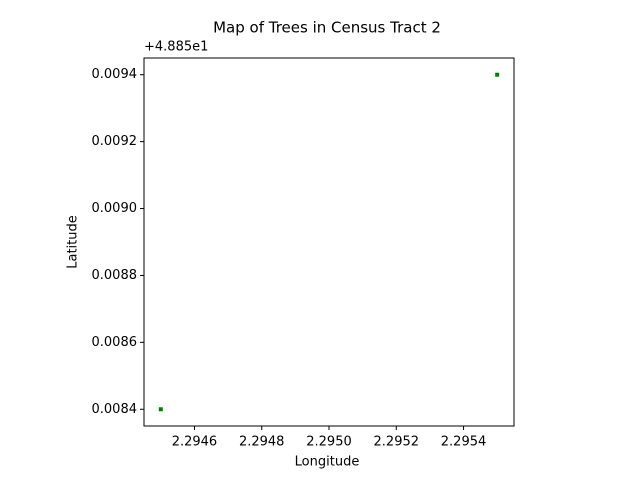 This screenshot has height=480, width=640. I want to click on y-tick-label: 0.0086, so click(115, 342).